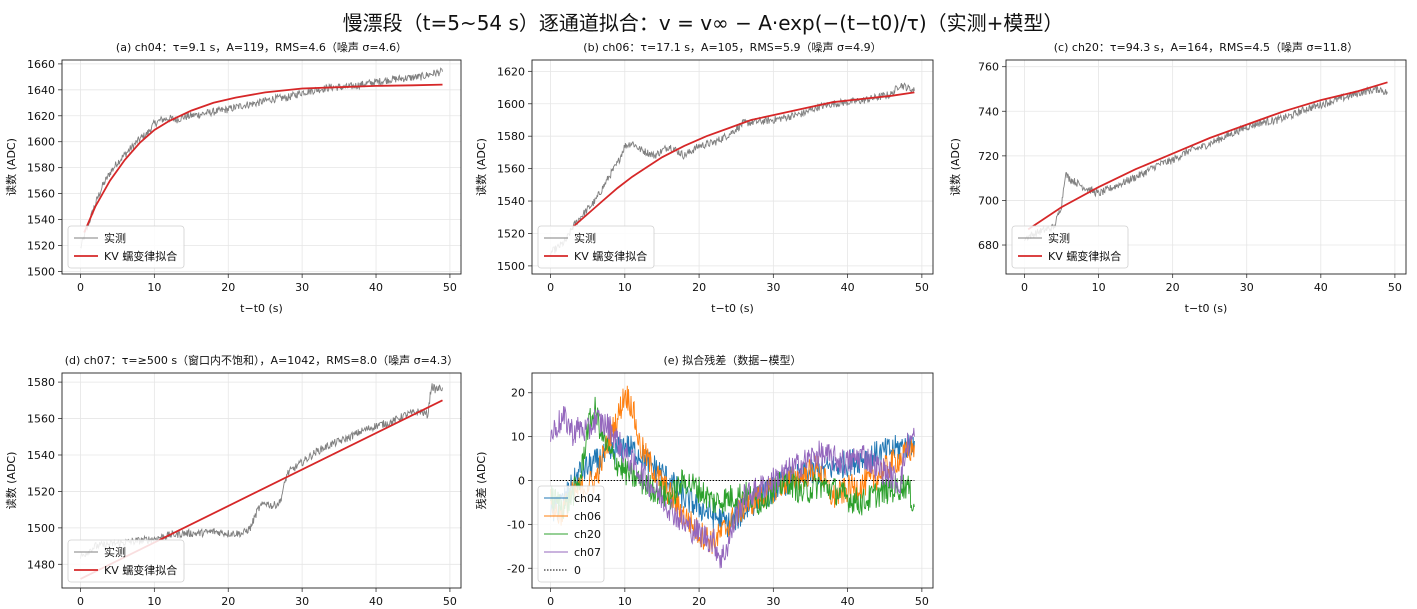 The width and height of the screenshot is (1417, 609). Describe the element at coordinates (41, 142) in the screenshot. I see `y-tick-label: 1600` at that location.